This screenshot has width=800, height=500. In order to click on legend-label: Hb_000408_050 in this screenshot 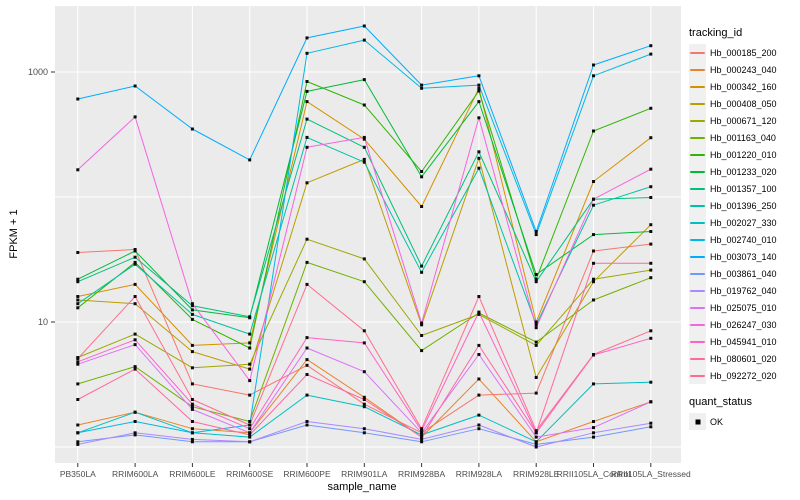, I will do `click(743, 103)`.